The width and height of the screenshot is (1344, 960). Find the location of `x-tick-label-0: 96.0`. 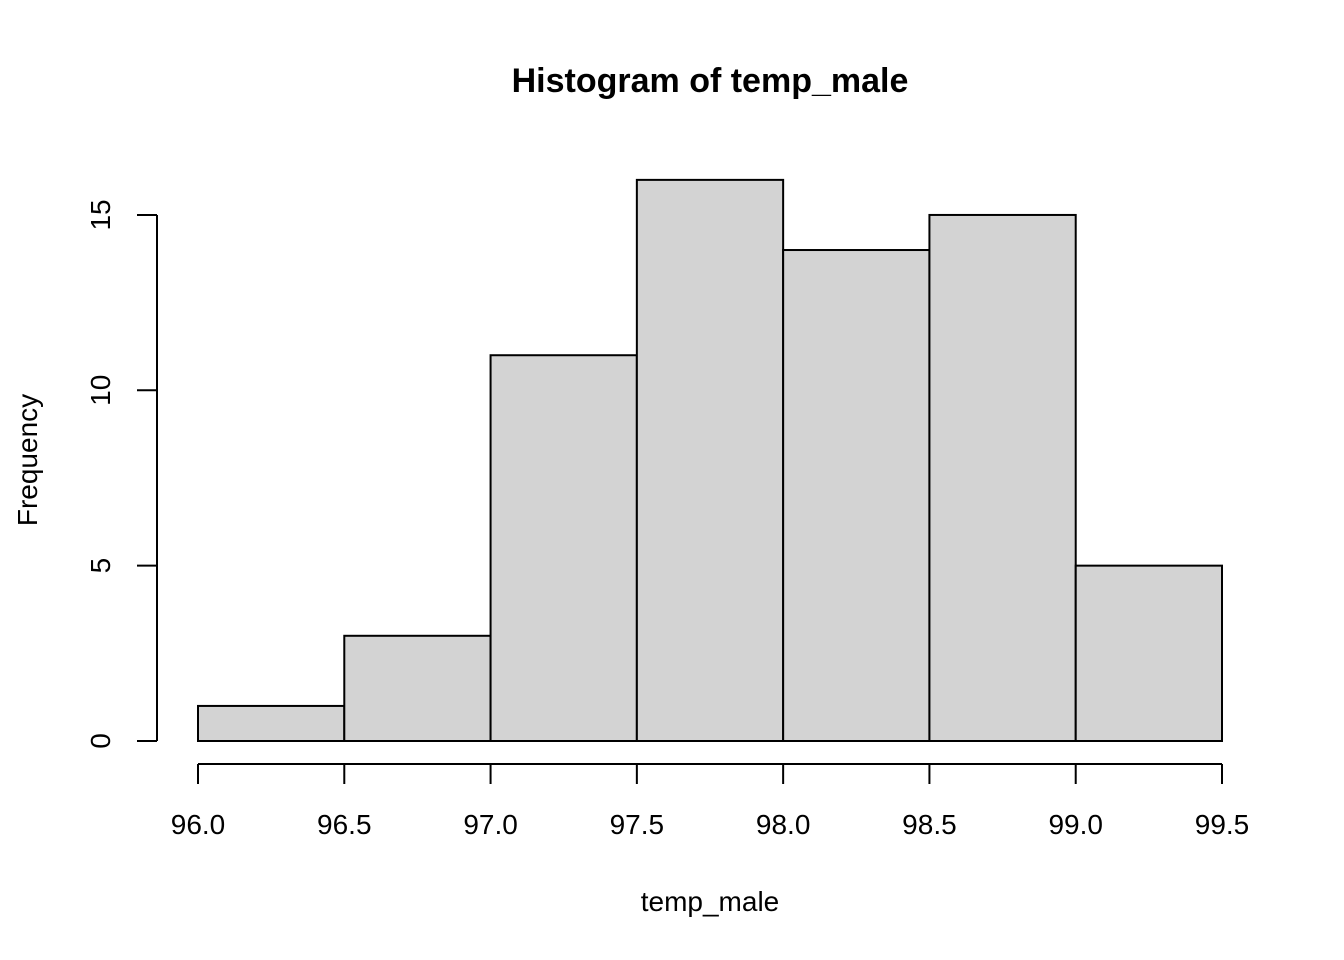

x-tick-label-0: 96.0 is located at coordinates (198, 824).